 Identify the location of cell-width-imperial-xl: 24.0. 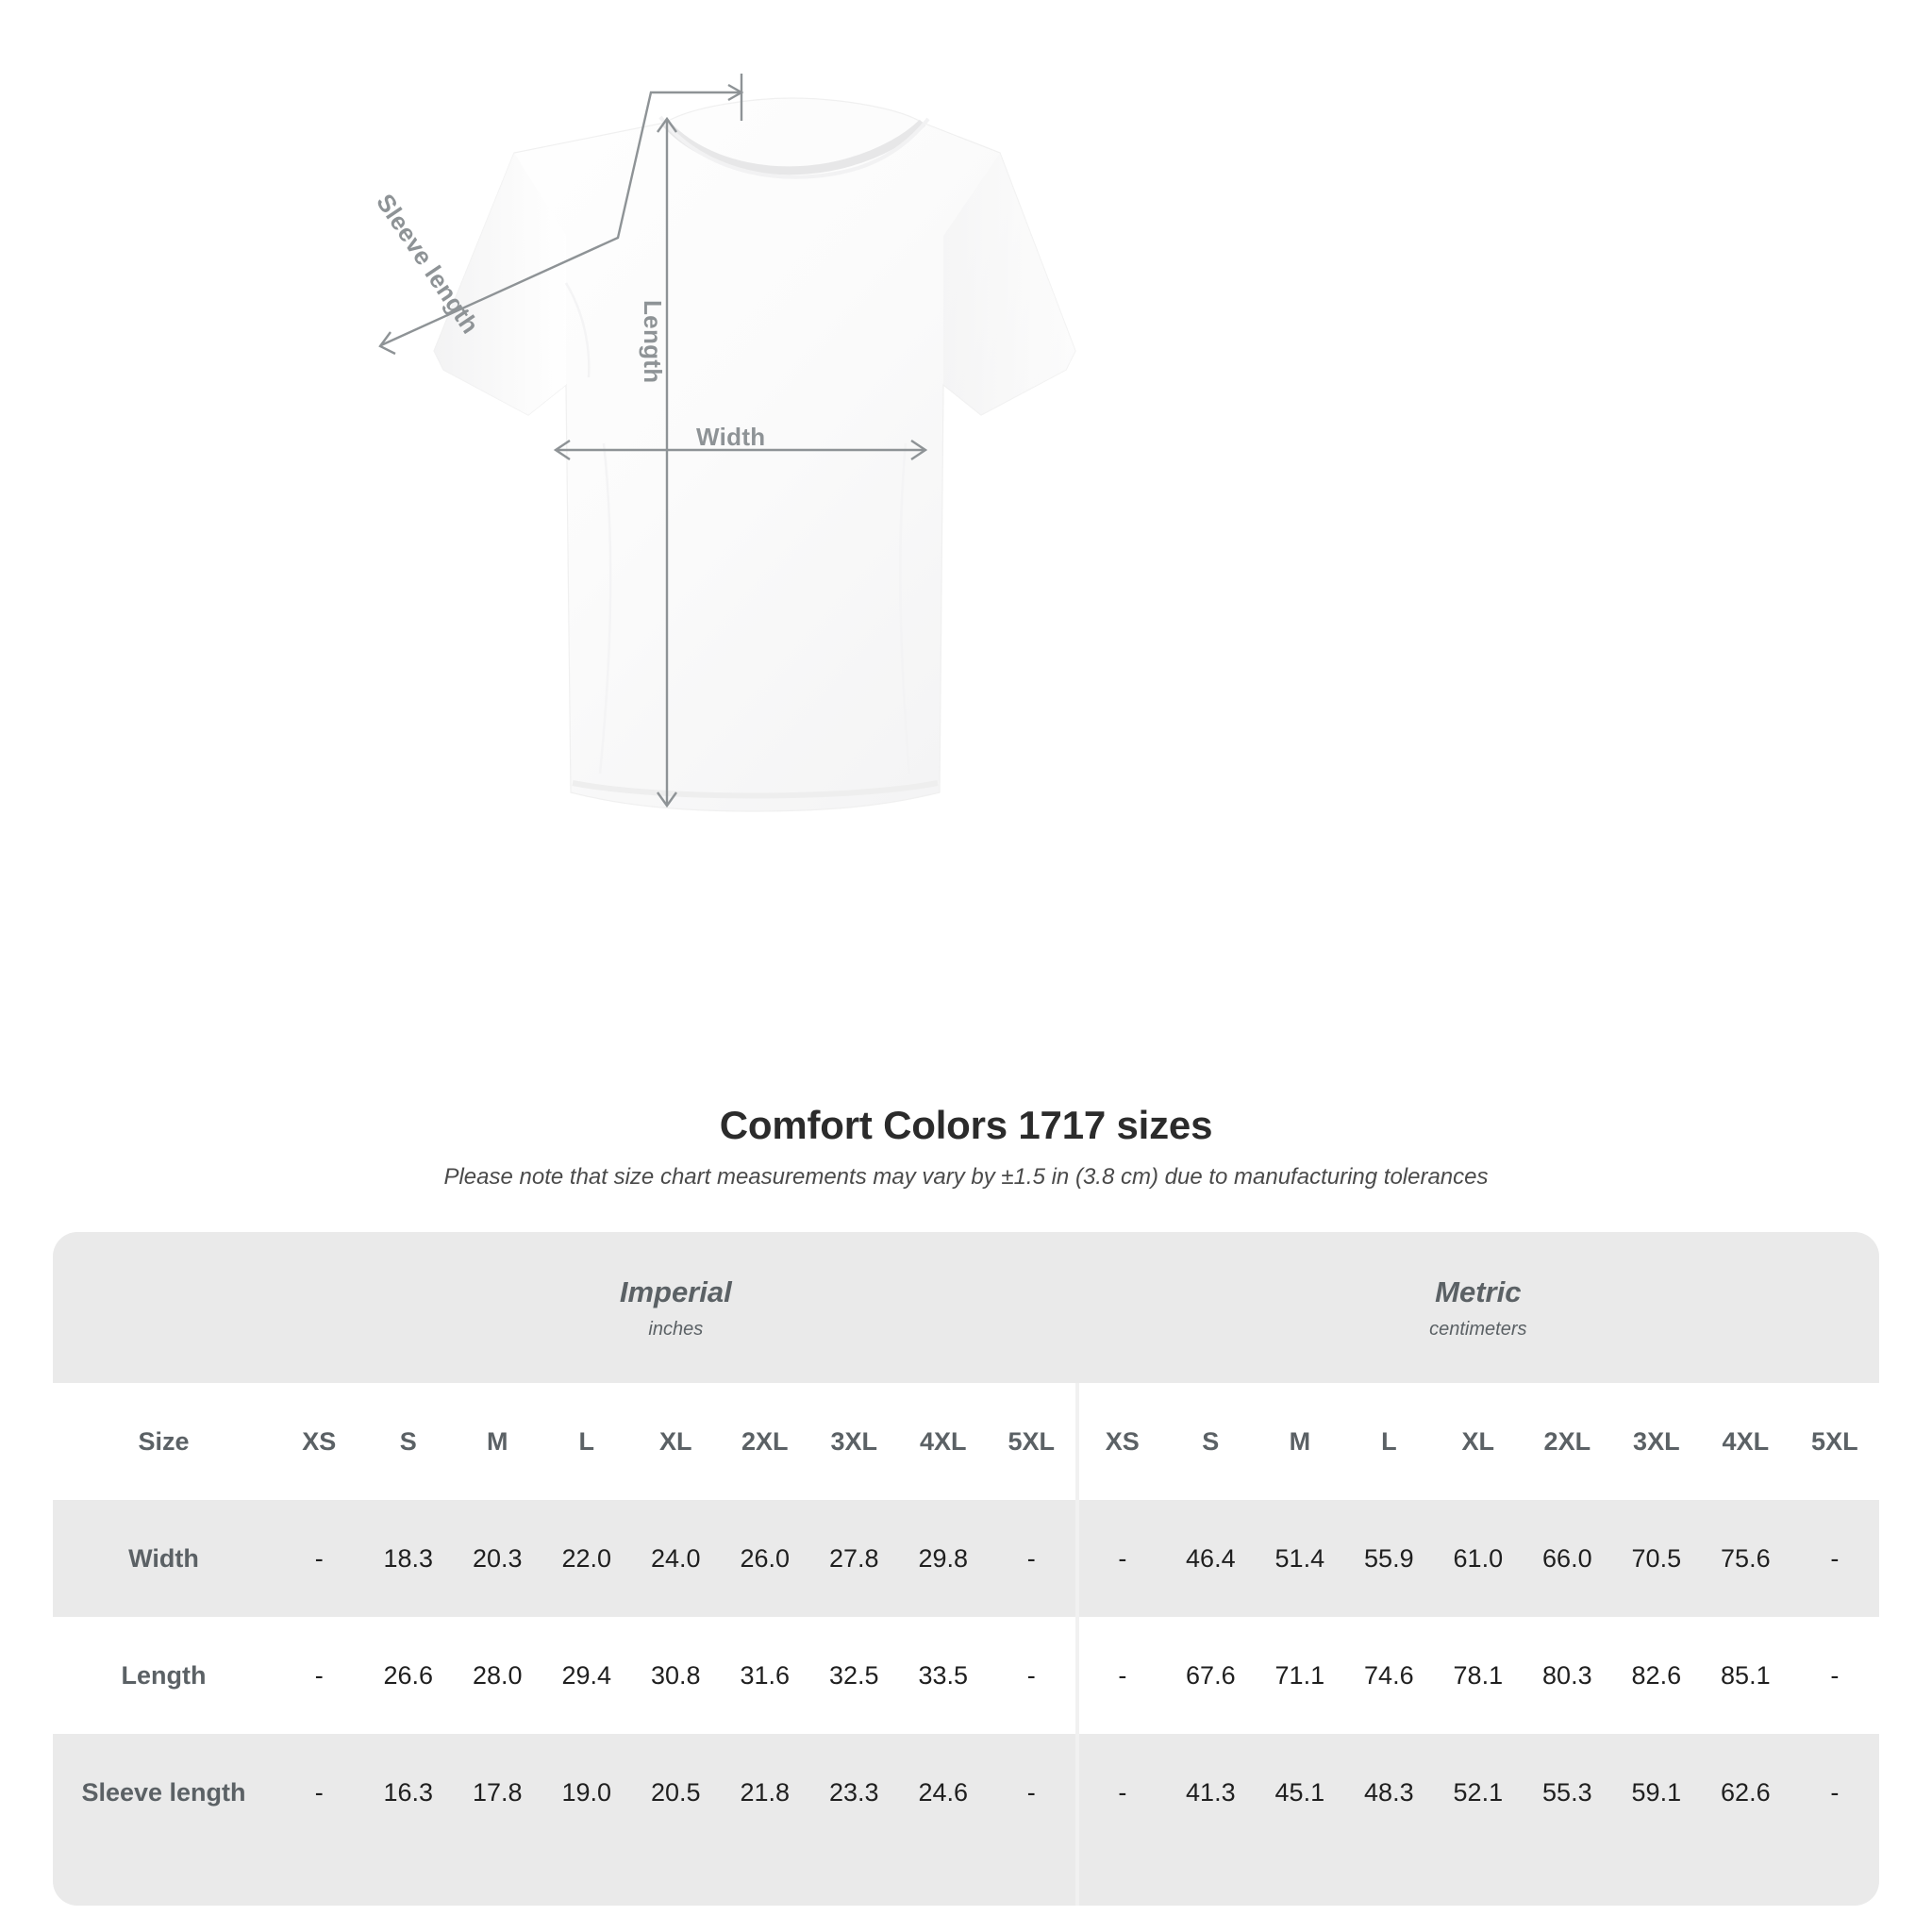
(676, 1559).